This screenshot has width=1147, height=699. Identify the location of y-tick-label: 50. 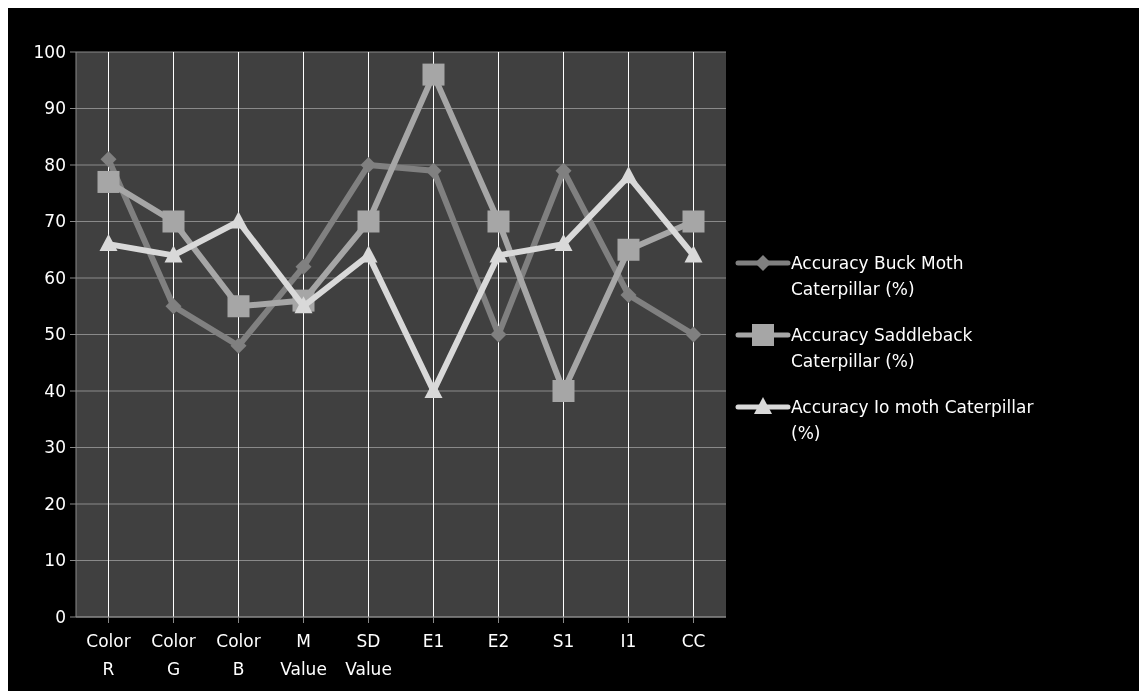
(55, 334).